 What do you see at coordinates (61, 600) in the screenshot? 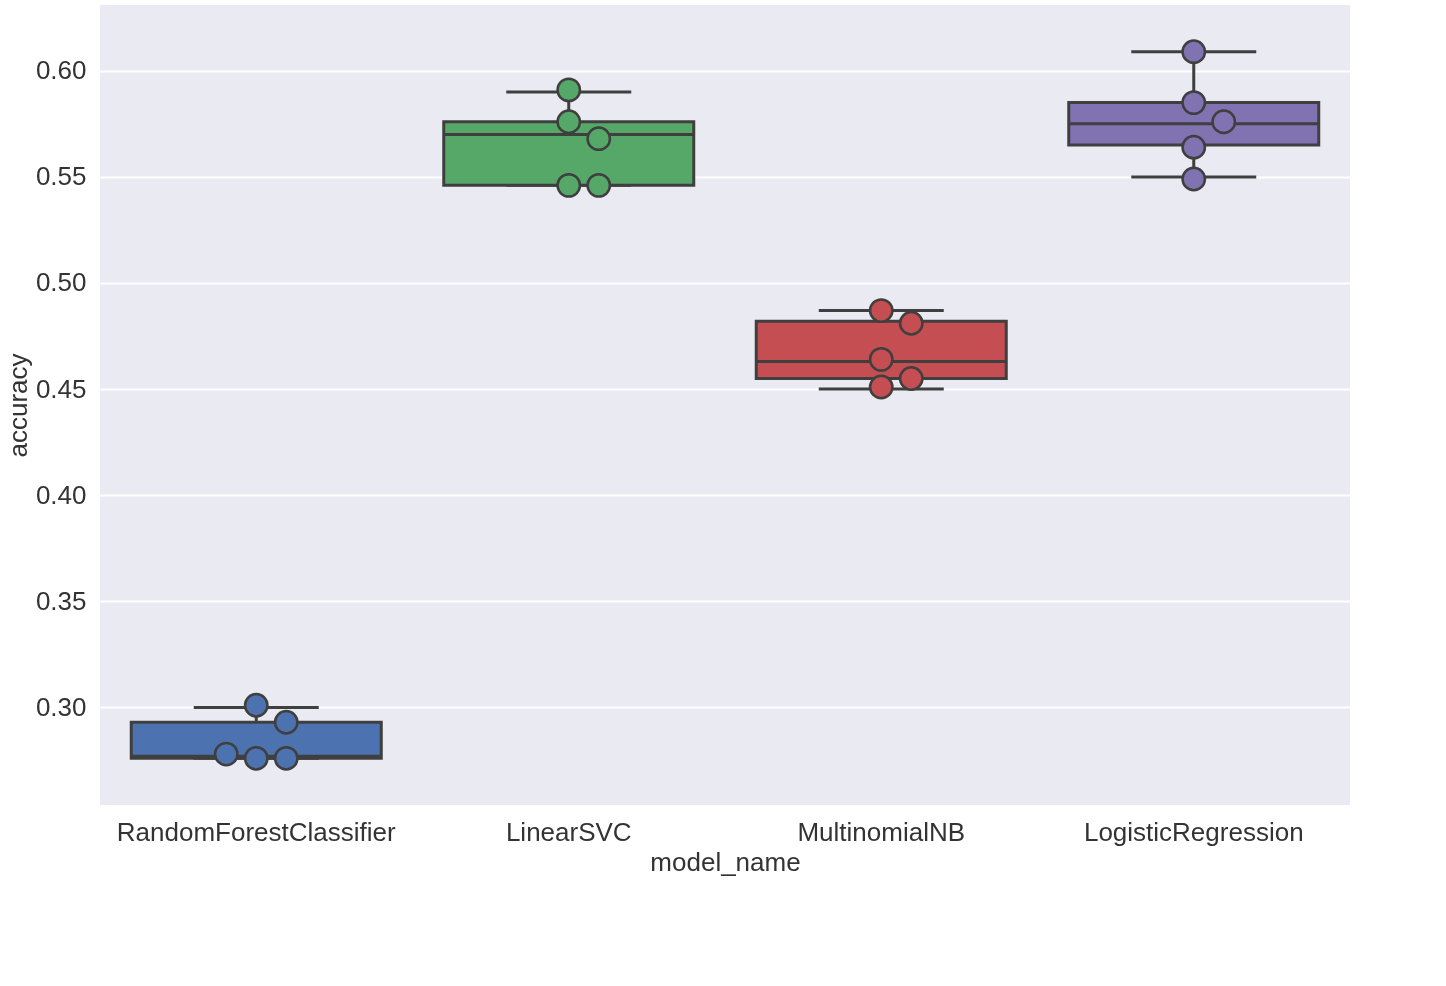
I see `y-tick-label: 0.35` at bounding box center [61, 600].